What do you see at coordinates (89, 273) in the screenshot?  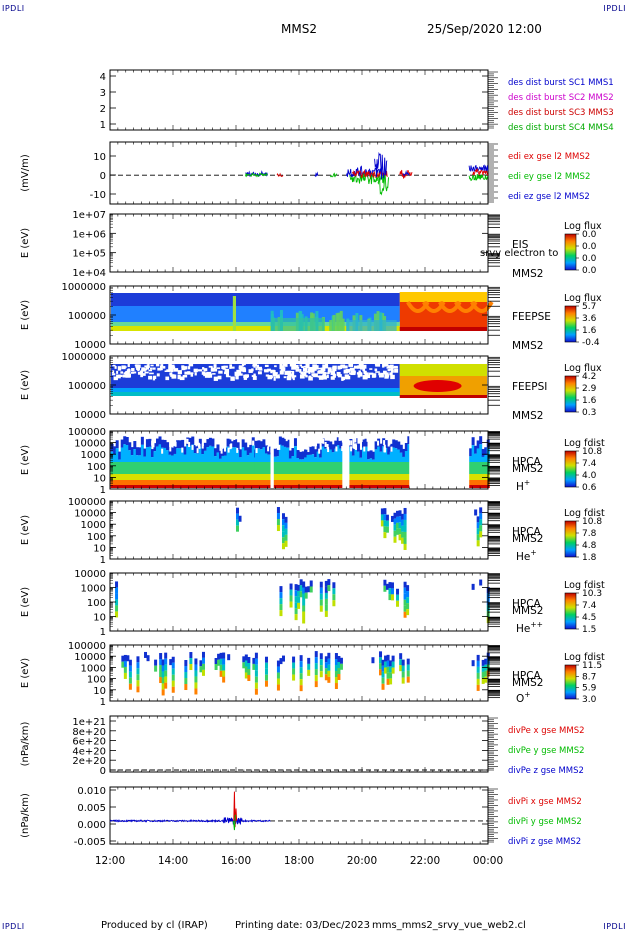 I see `y-tick-label: 1e+04` at bounding box center [89, 273].